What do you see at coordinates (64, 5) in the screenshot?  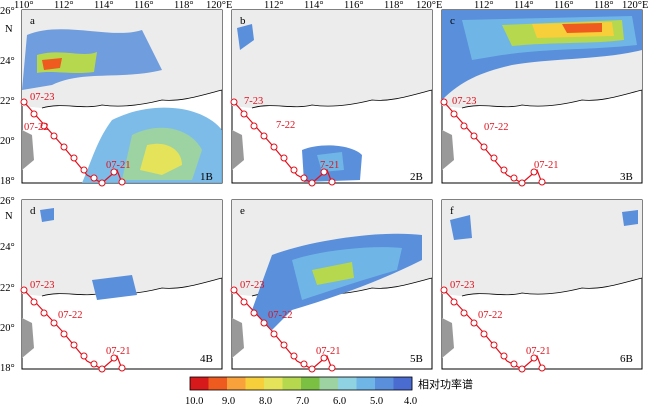 I see `lon-tick-112: 112°` at bounding box center [64, 5].